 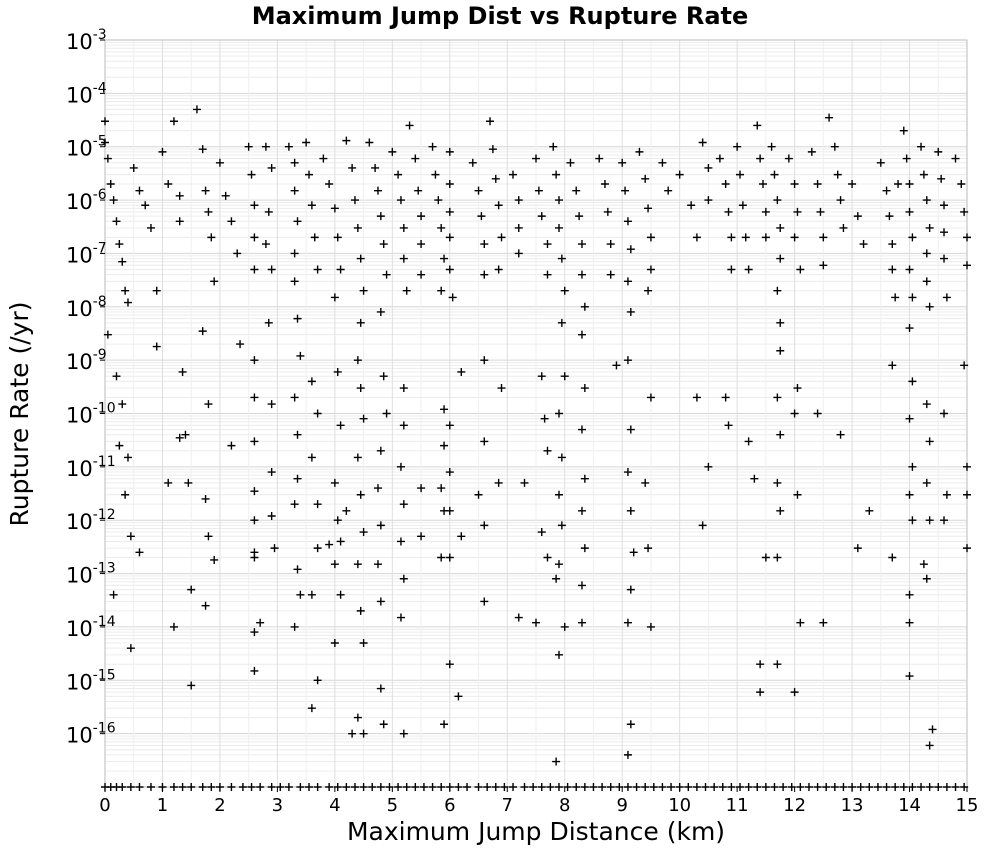 I want to click on x-tick-label: 15, so click(x=967, y=805).